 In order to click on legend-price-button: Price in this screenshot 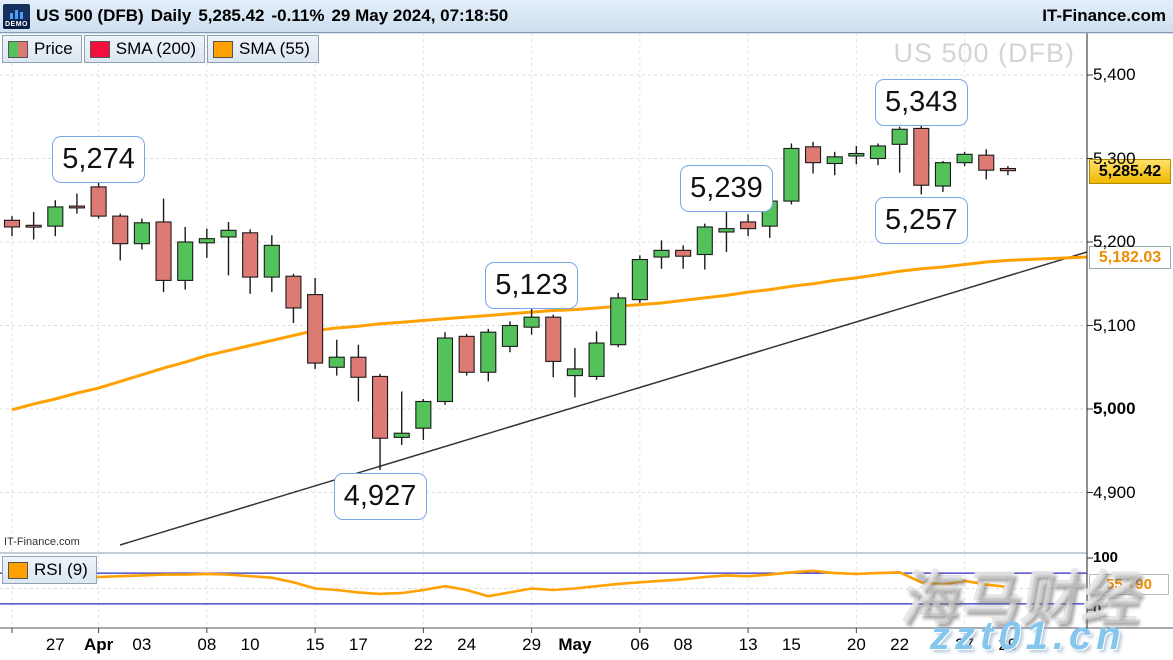, I will do `click(42, 49)`.